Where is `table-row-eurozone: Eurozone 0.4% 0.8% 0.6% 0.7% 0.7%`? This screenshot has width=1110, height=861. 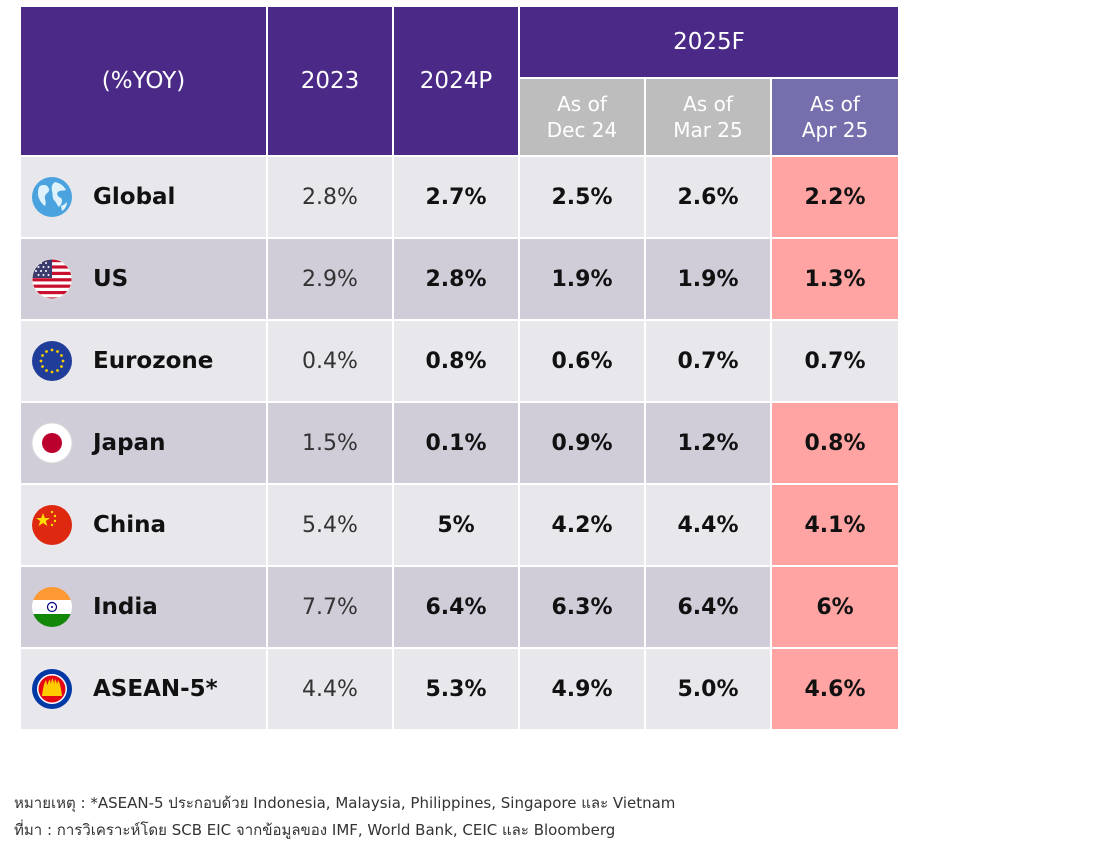
table-row-eurozone: Eurozone 0.4% 0.8% 0.6% 0.7% 0.7% is located at coordinates (460, 361).